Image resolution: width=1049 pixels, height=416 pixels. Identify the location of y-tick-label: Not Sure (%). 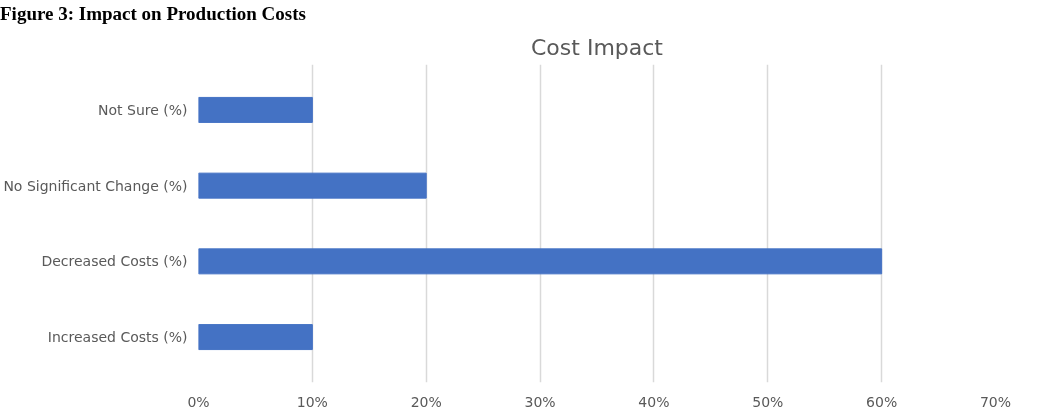
(143, 110).